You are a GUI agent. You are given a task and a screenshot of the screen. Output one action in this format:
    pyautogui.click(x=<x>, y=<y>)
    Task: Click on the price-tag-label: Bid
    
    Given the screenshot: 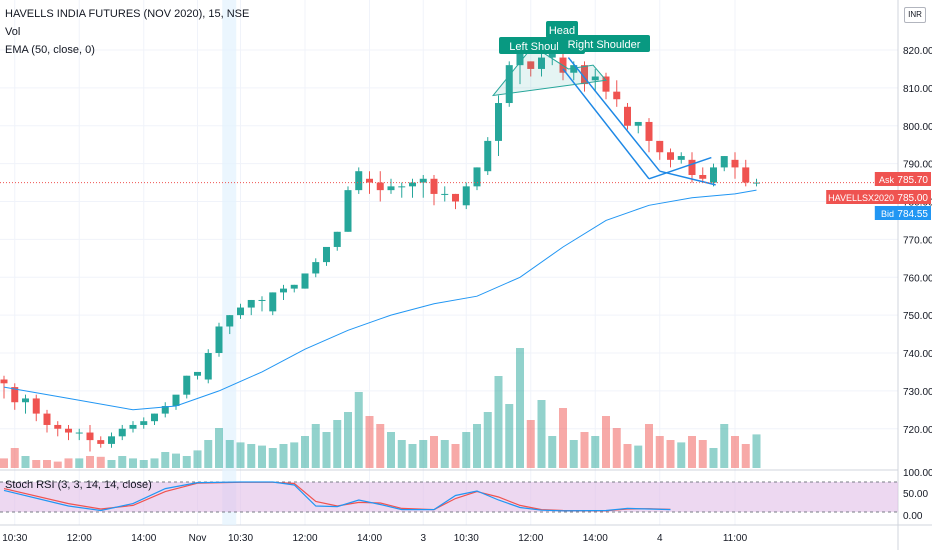 What is the action you would take?
    pyautogui.click(x=887, y=214)
    